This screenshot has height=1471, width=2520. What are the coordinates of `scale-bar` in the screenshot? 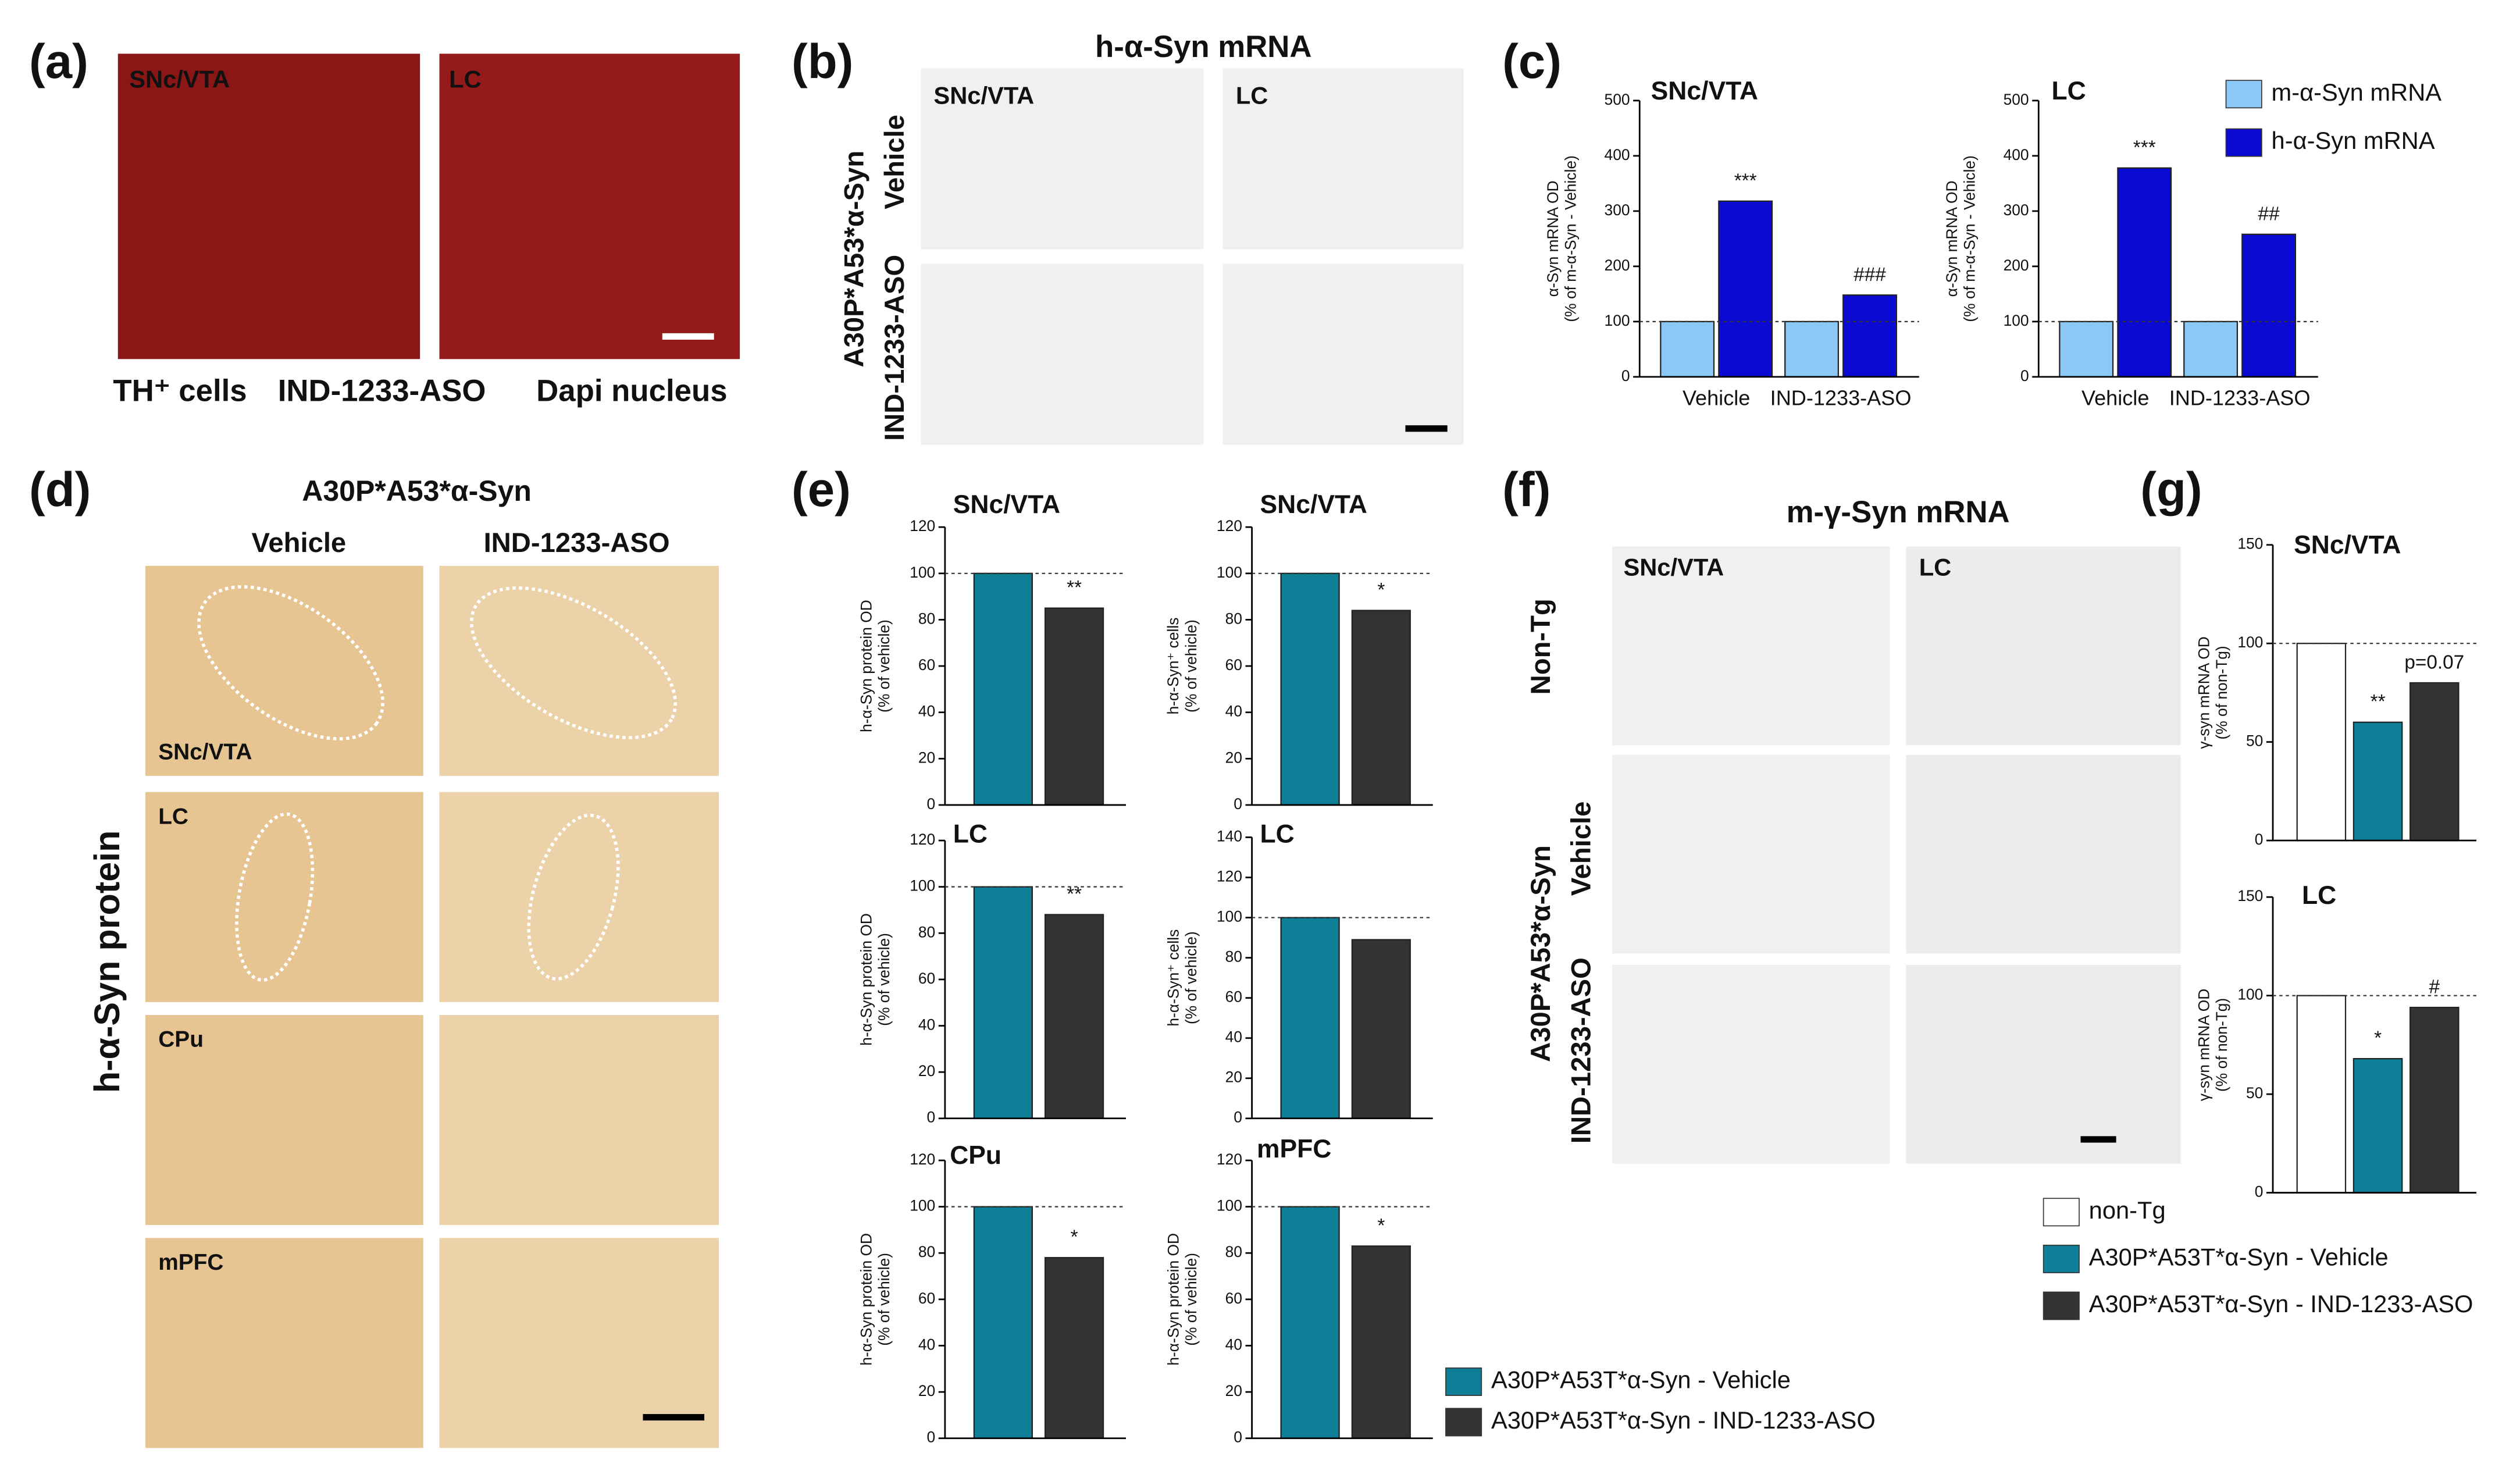 It's located at (688, 337).